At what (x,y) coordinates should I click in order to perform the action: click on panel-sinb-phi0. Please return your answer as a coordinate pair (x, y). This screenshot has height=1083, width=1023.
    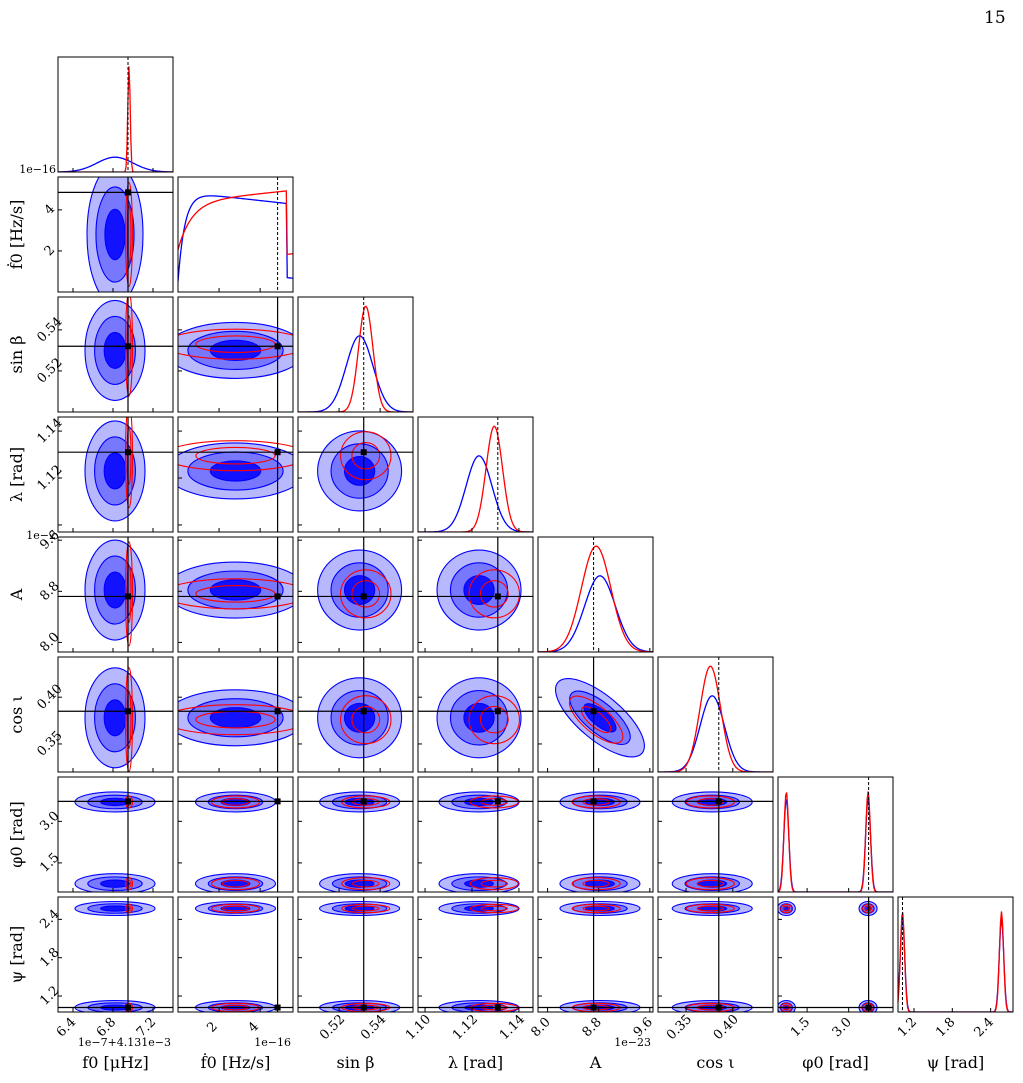
    Looking at the image, I should click on (355, 834).